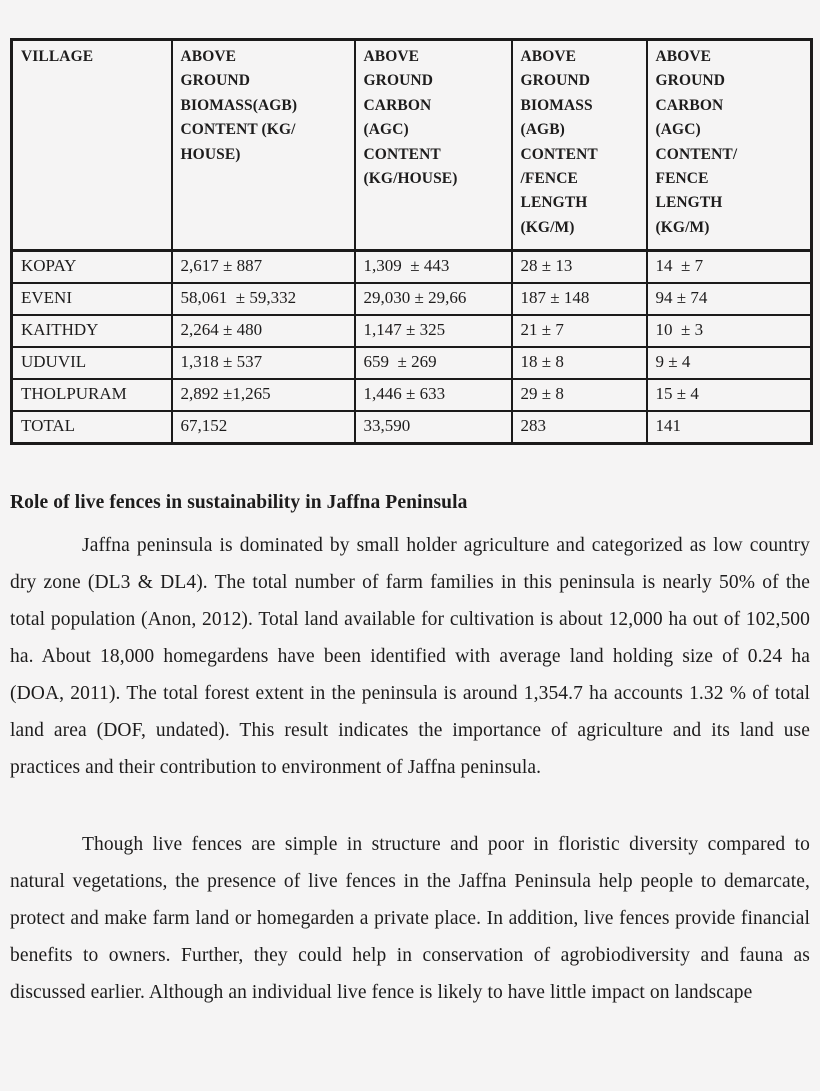 Image resolution: width=820 pixels, height=1091 pixels. Describe the element at coordinates (263, 395) in the screenshot. I see `value-cell: 2,892 ±1,265` at that location.